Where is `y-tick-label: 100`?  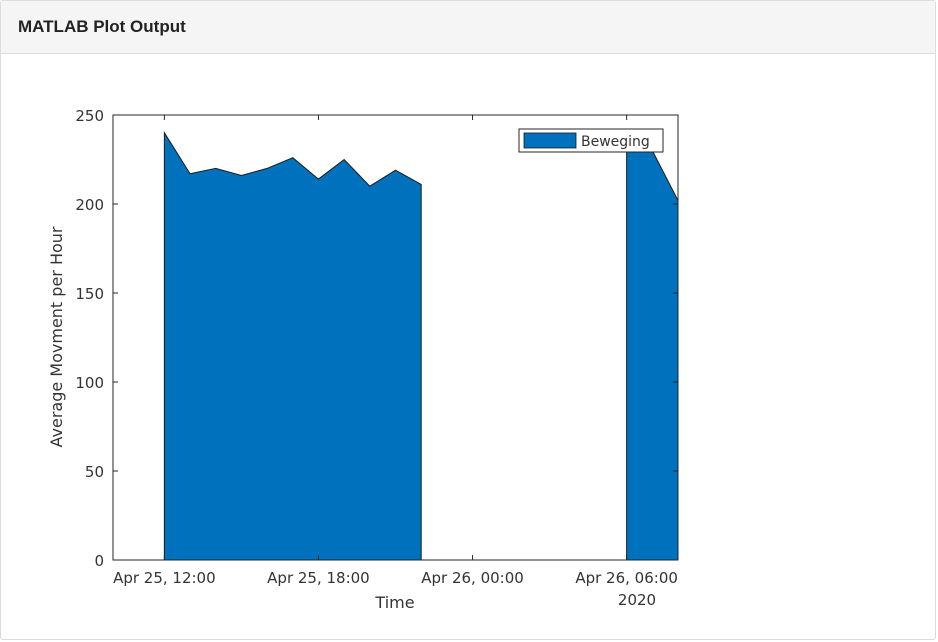
y-tick-label: 100 is located at coordinates (89, 383).